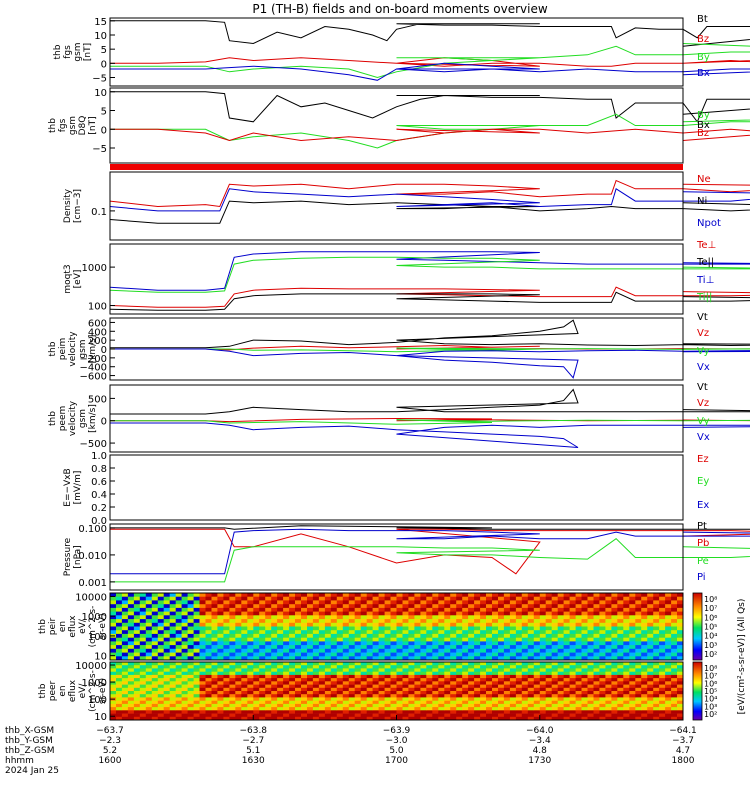 Image resolution: width=750 pixels, height=800 pixels. Describe the element at coordinates (710, 636) in the screenshot. I see `colorbar-tick-label: 10⁴` at that location.